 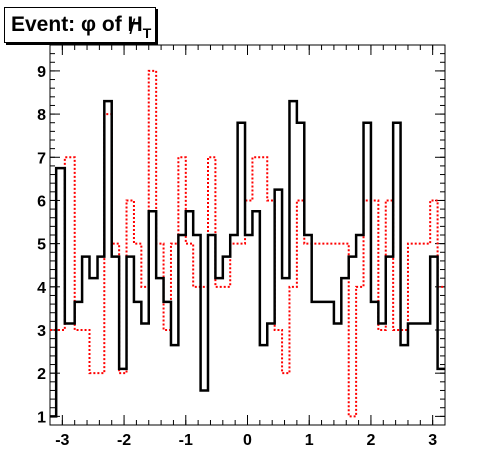 What do you see at coordinates (147, 33) in the screenshot?
I see `title-met-sub: T` at bounding box center [147, 33].